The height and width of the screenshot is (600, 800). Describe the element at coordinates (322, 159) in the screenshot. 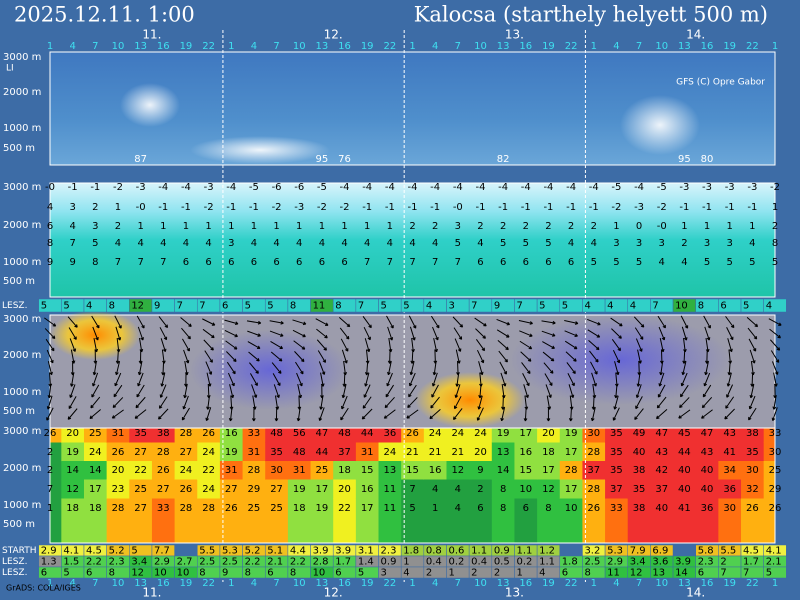

I see `cloud-value: 95` at that location.